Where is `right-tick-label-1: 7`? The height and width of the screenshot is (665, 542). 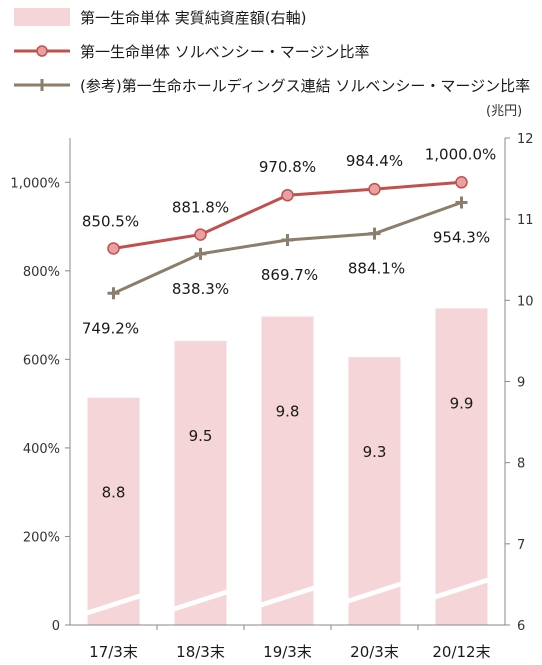 right-tick-label-1: 7 is located at coordinates (521, 545).